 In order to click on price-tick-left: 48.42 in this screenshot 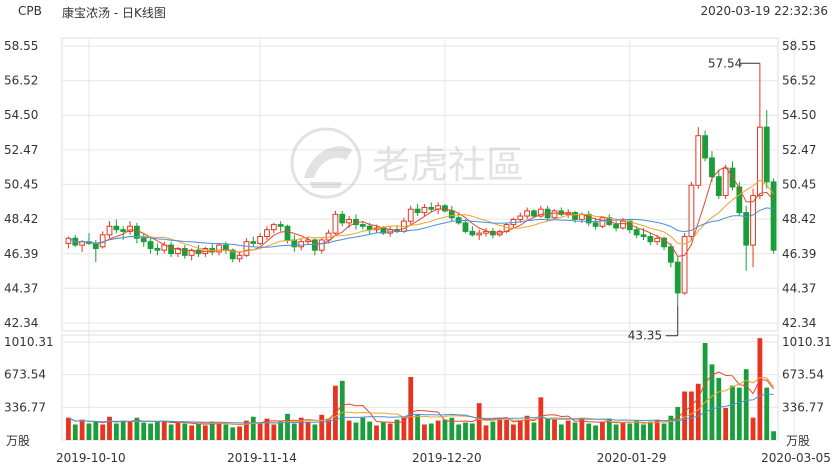, I will do `click(21, 219)`.